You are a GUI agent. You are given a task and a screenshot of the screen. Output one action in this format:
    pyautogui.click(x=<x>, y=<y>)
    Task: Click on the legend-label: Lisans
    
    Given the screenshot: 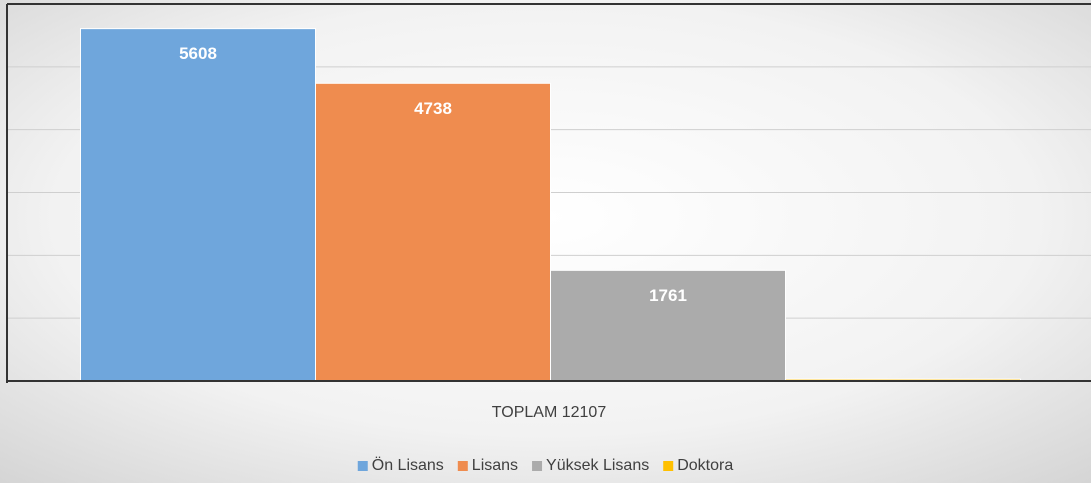 What is the action you would take?
    pyautogui.click(x=495, y=465)
    